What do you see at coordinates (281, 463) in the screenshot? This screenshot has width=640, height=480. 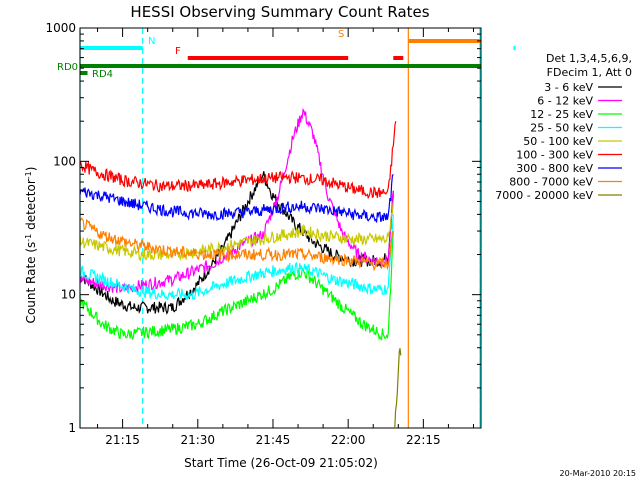 I see `x-axis-label: Start Time (26-Oct-09 21:05:02)` at bounding box center [281, 463].